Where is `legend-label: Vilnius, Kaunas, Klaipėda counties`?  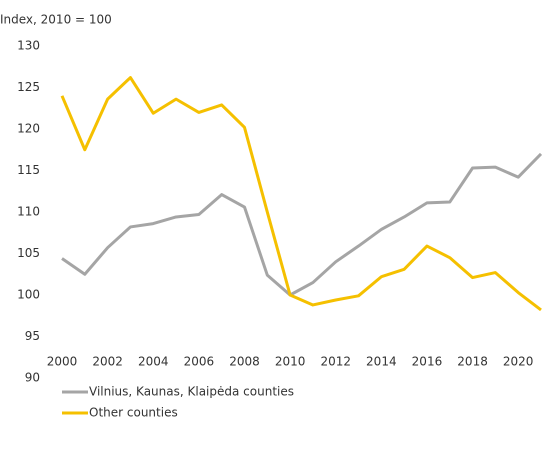
legend-label: Vilnius, Kaunas, Klaipėda counties is located at coordinates (191, 392).